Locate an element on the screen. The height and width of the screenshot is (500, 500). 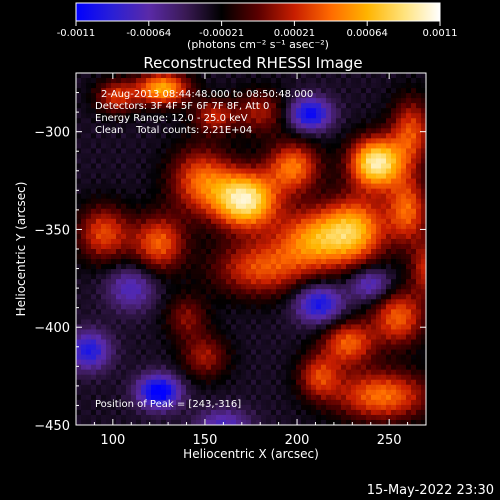
colorbar-tick-label: 0.00021 is located at coordinates (294, 33).